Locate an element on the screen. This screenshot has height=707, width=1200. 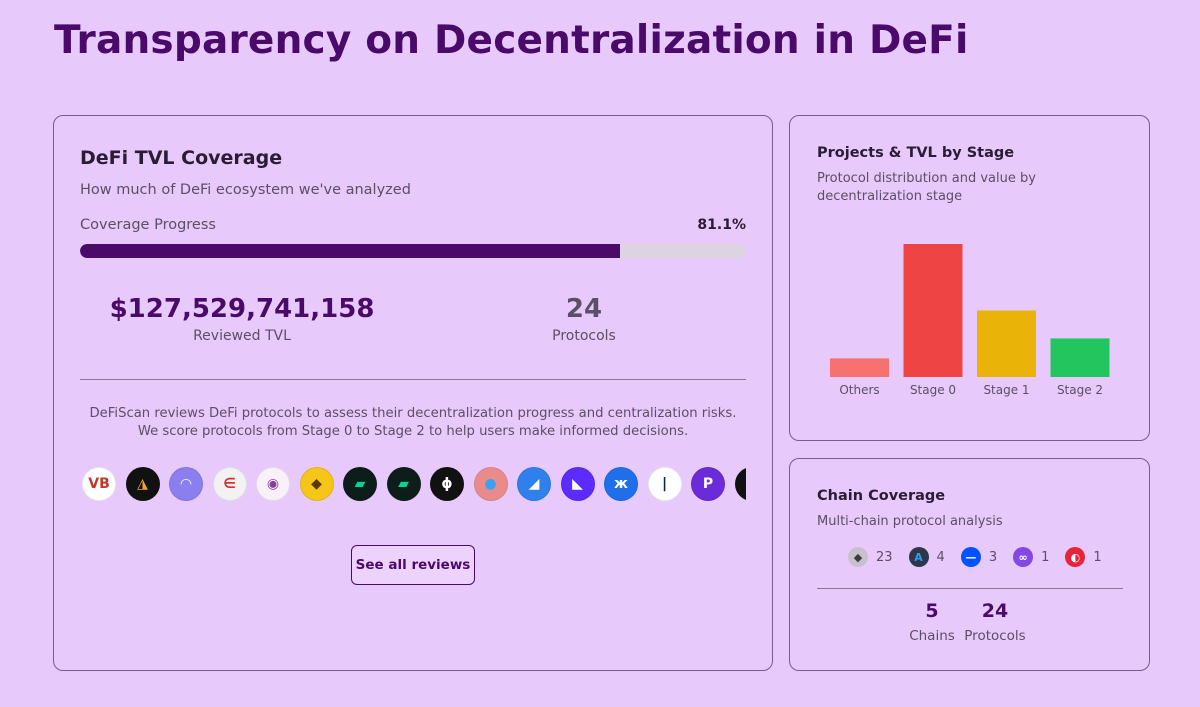
page-title: Transparency on Decentralization in DeFi is located at coordinates (511, 40).